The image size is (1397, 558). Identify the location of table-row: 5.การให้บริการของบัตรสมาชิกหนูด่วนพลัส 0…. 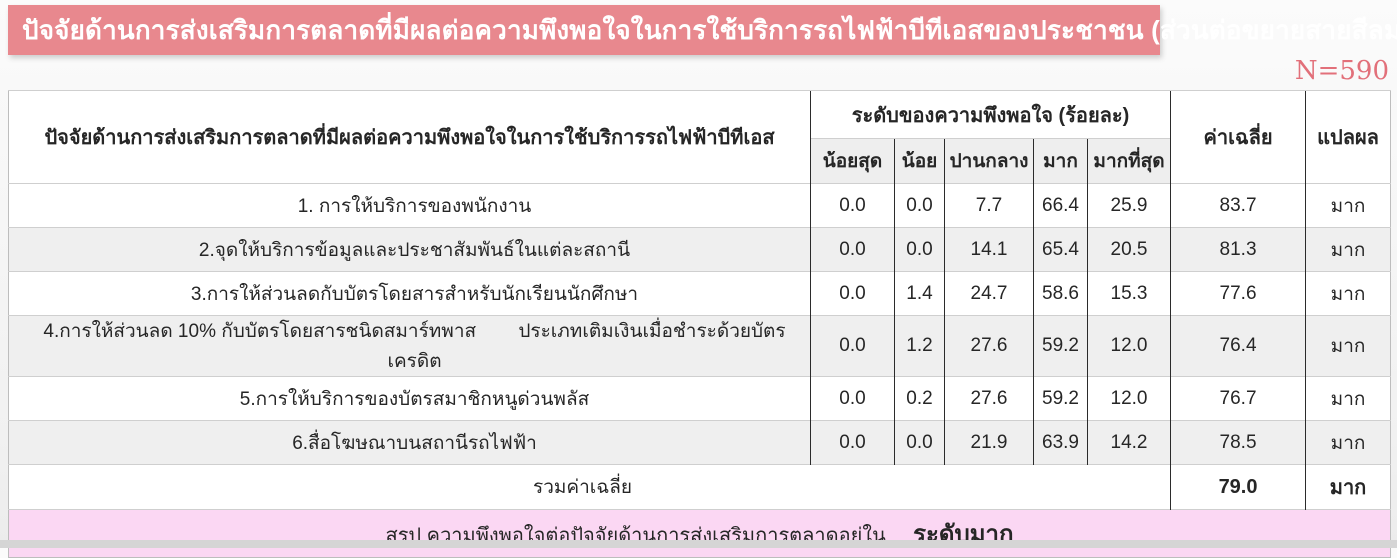
(699, 398).